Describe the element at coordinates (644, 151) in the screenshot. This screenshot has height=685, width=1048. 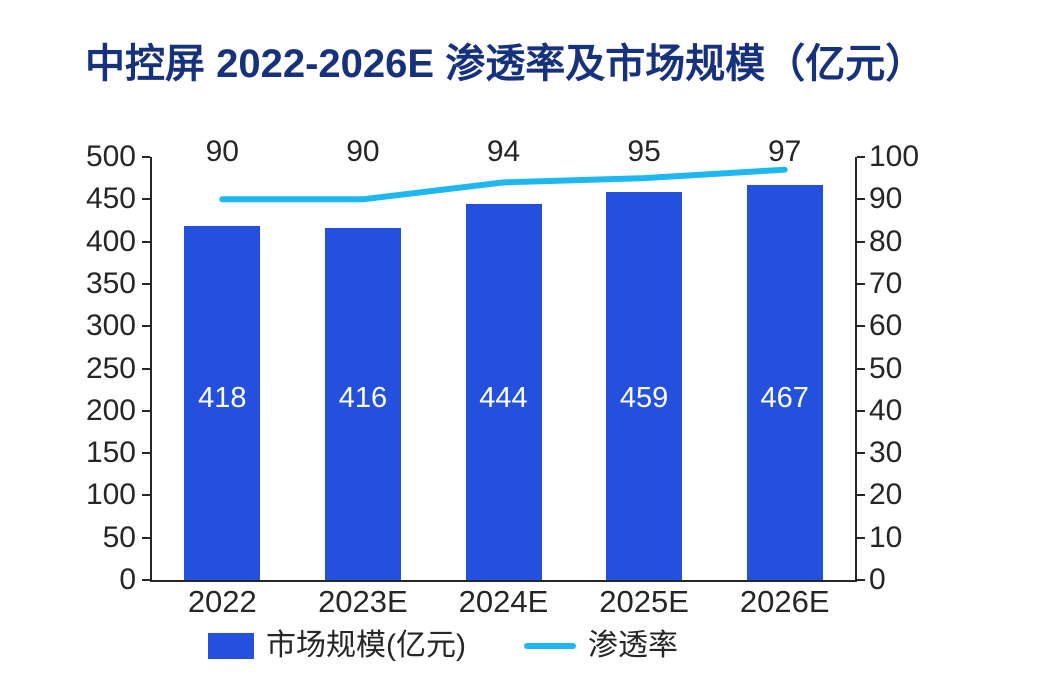
I see `line-value-label: 95` at that location.